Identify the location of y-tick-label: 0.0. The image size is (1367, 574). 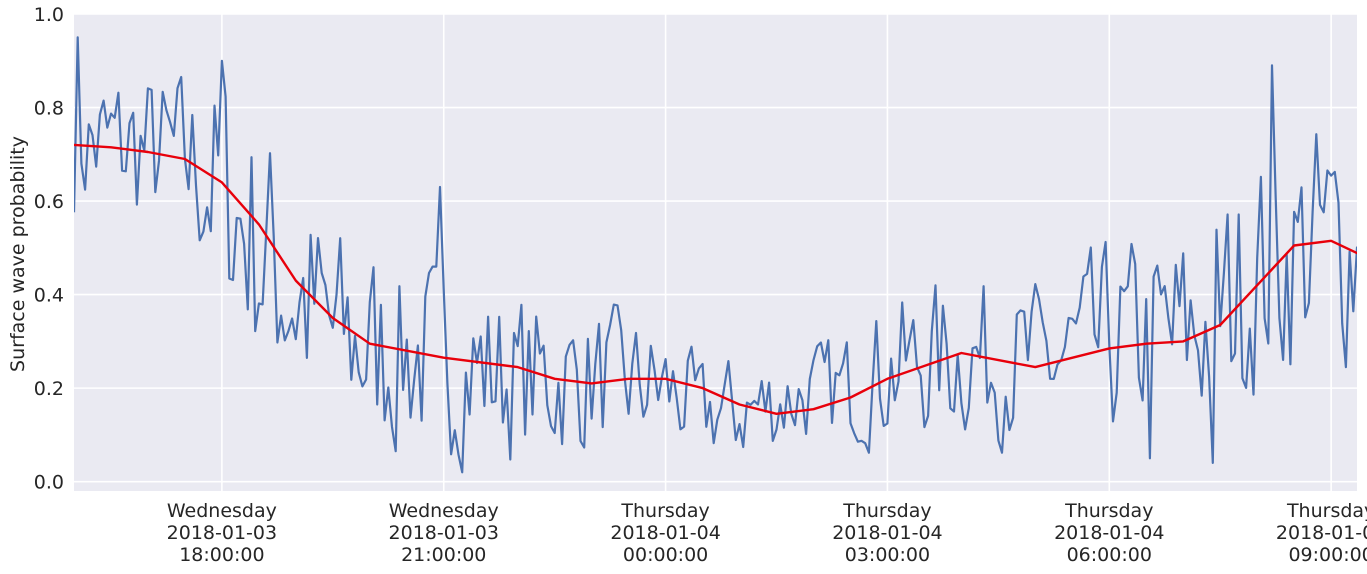
(49, 483).